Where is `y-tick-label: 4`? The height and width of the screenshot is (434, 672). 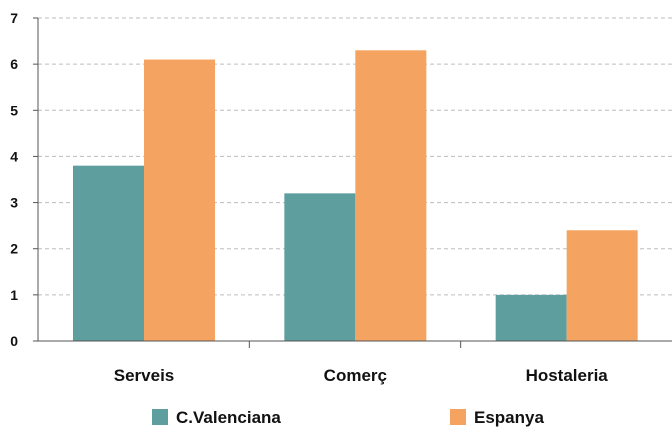 y-tick-label: 4 is located at coordinates (14, 156).